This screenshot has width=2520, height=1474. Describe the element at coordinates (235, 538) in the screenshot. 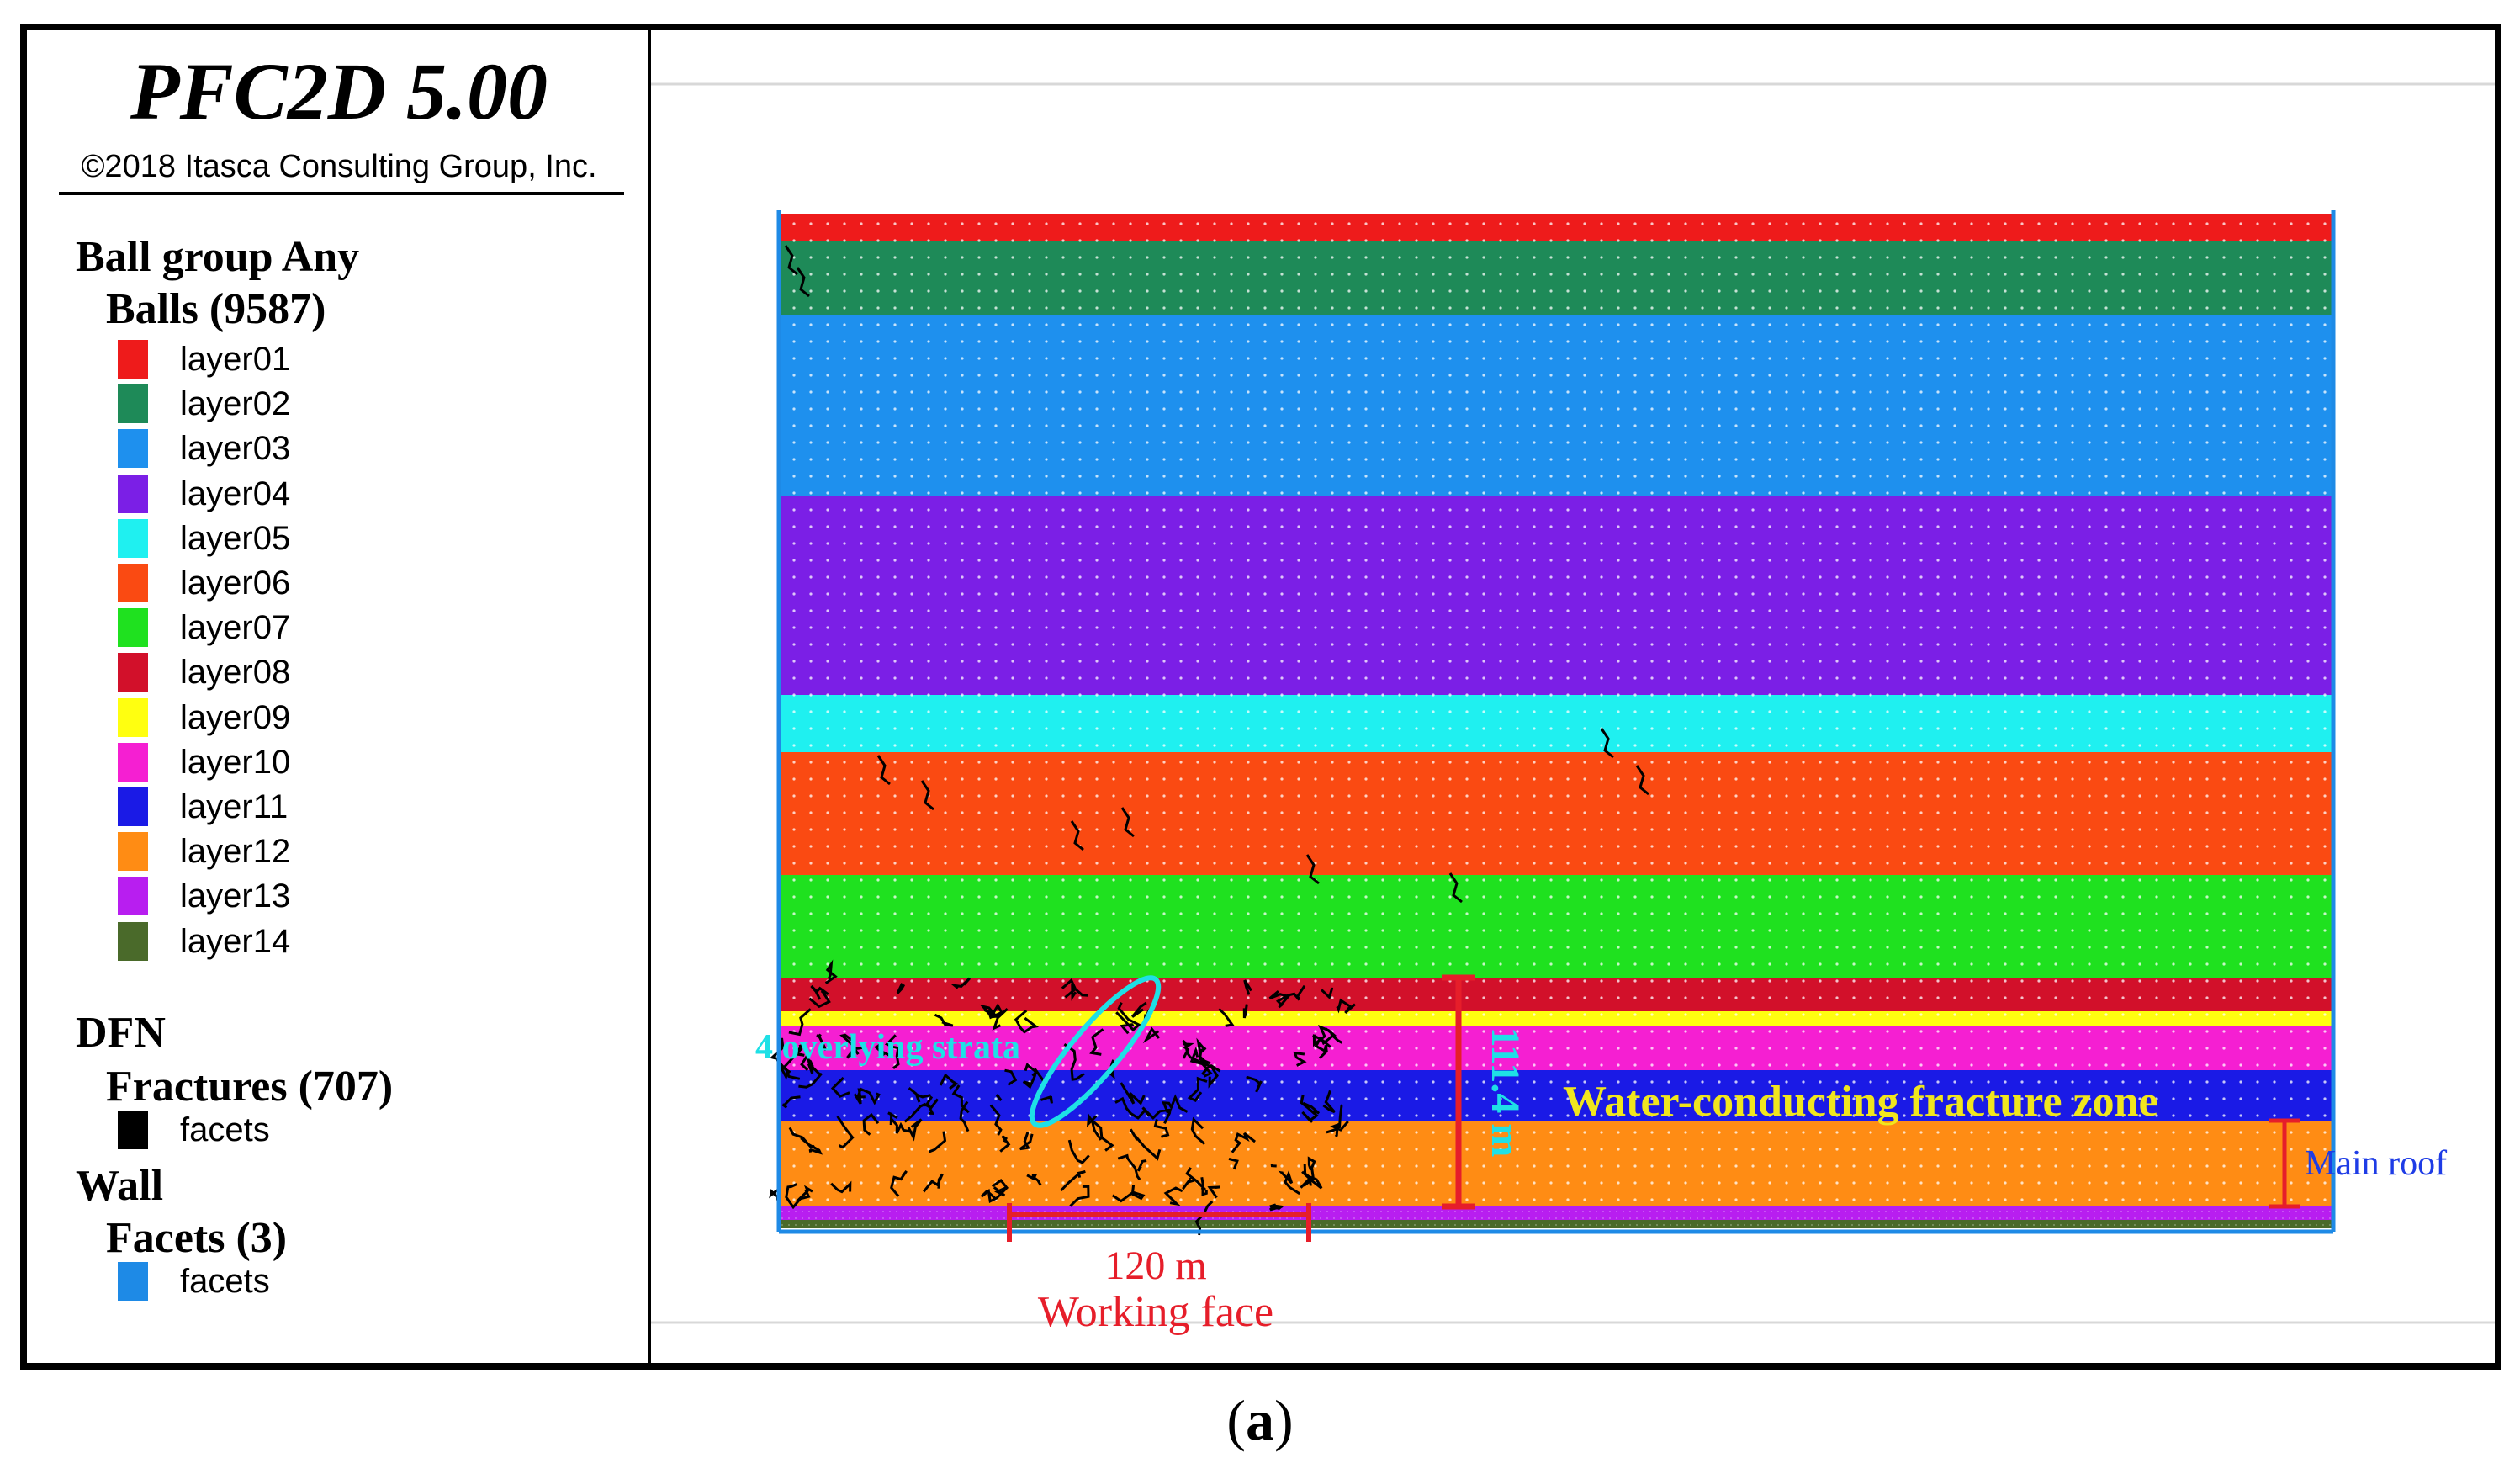

I see `layer05-label: layer05` at that location.